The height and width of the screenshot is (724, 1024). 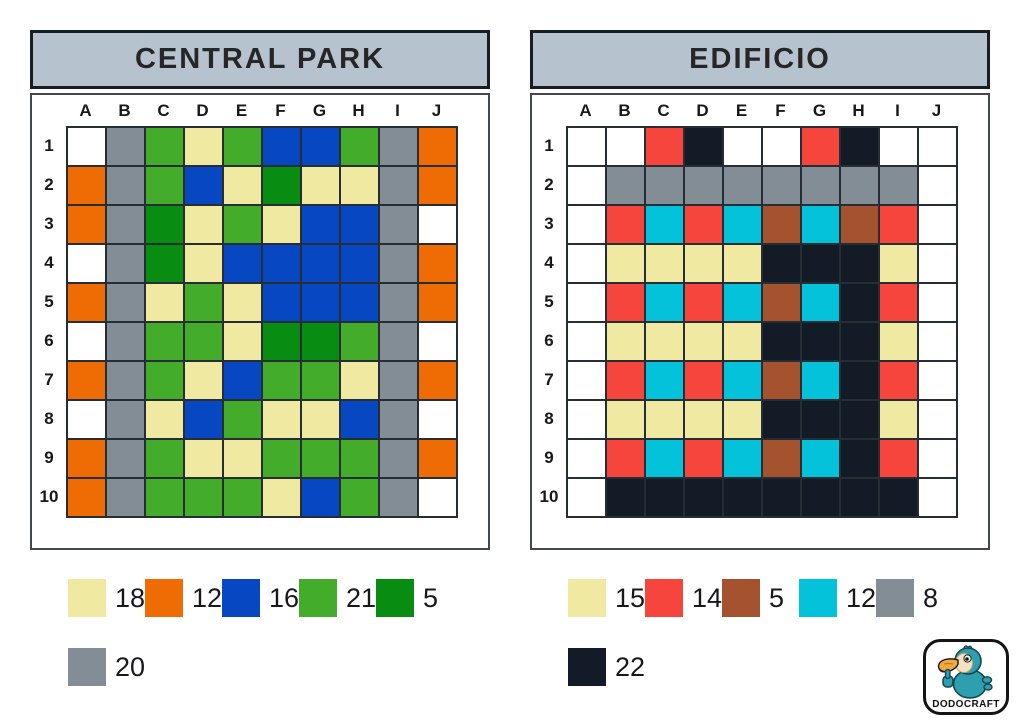 I want to click on legend-item: 14, so click(x=683, y=598).